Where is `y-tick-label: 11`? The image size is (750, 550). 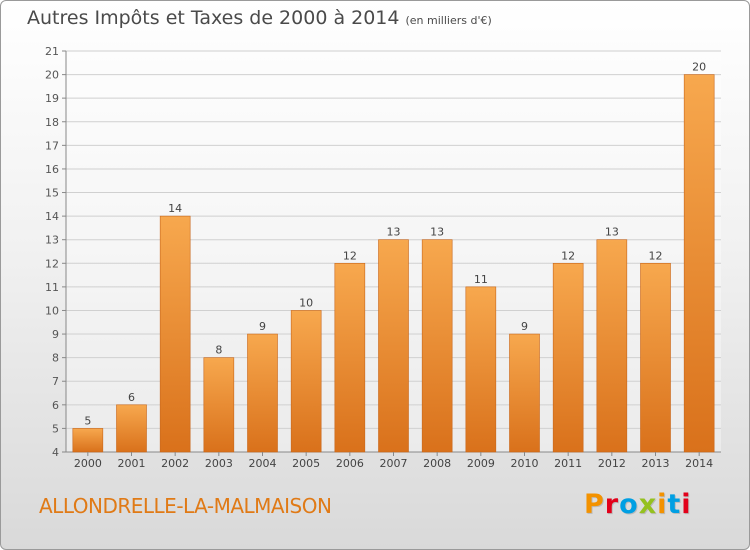
y-tick-label: 11 is located at coordinates (52, 287).